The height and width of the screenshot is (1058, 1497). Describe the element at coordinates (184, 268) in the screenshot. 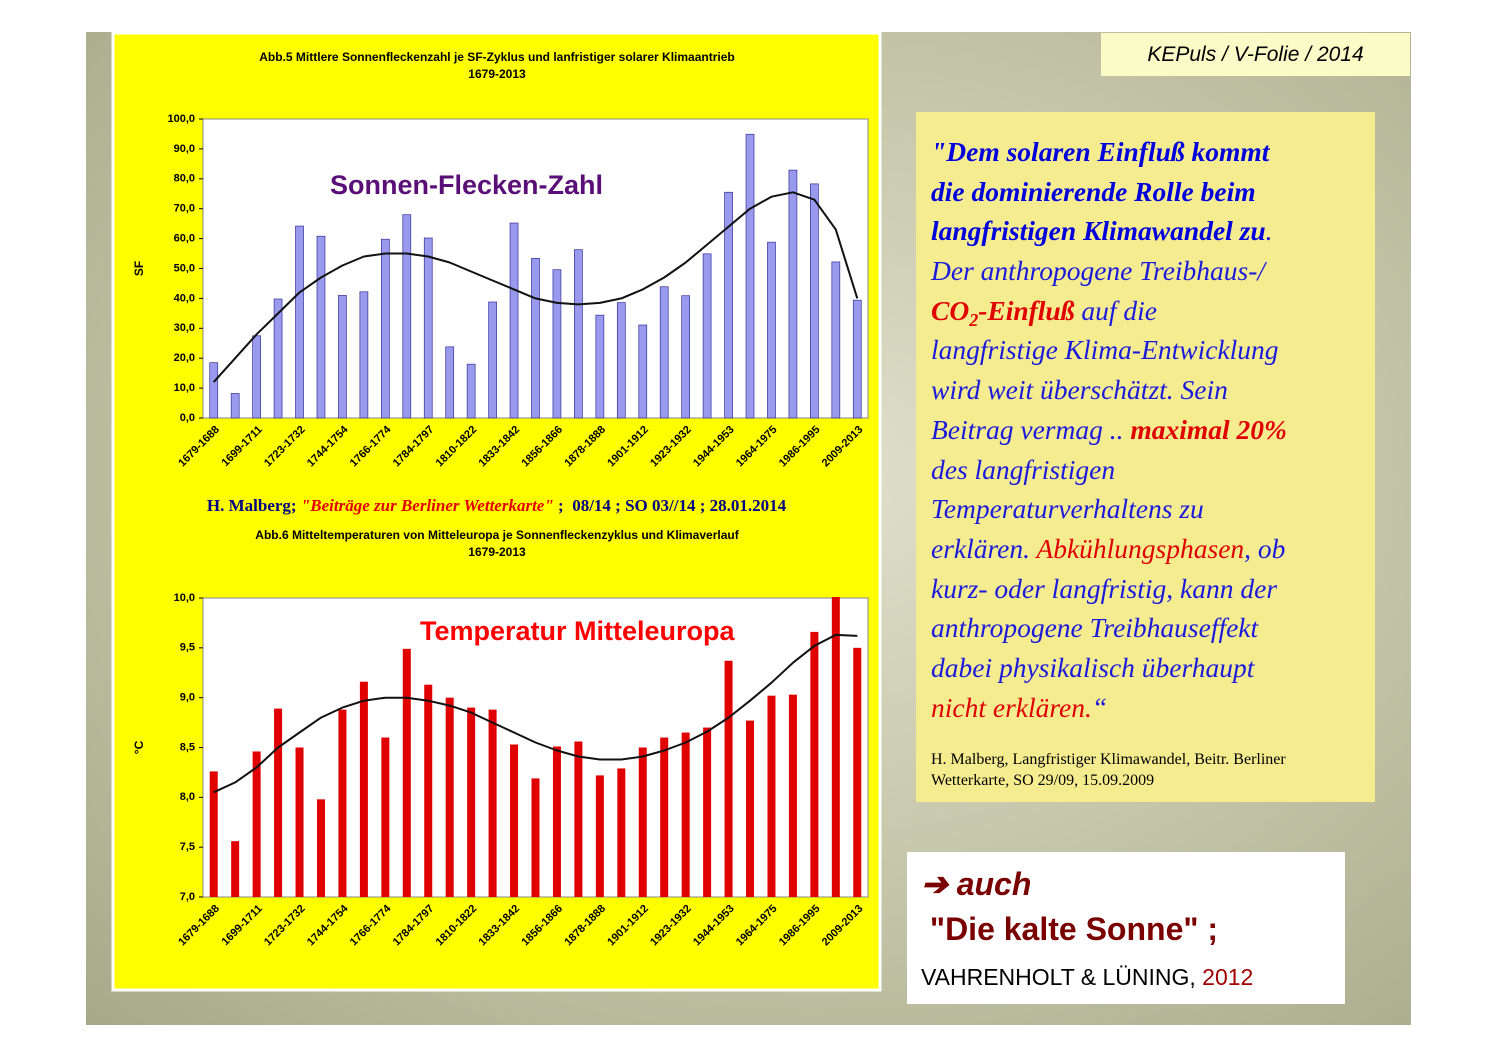

I see `y-tick-label: 50,0` at that location.